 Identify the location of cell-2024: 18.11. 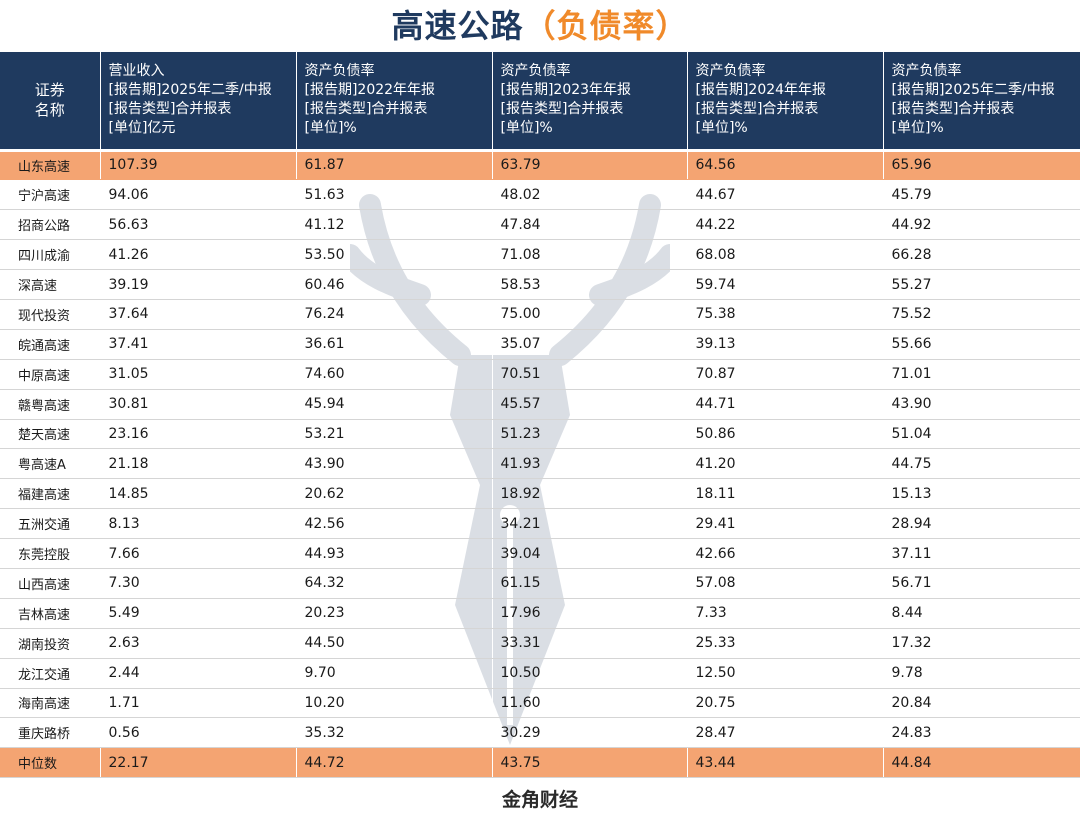
(785, 494).